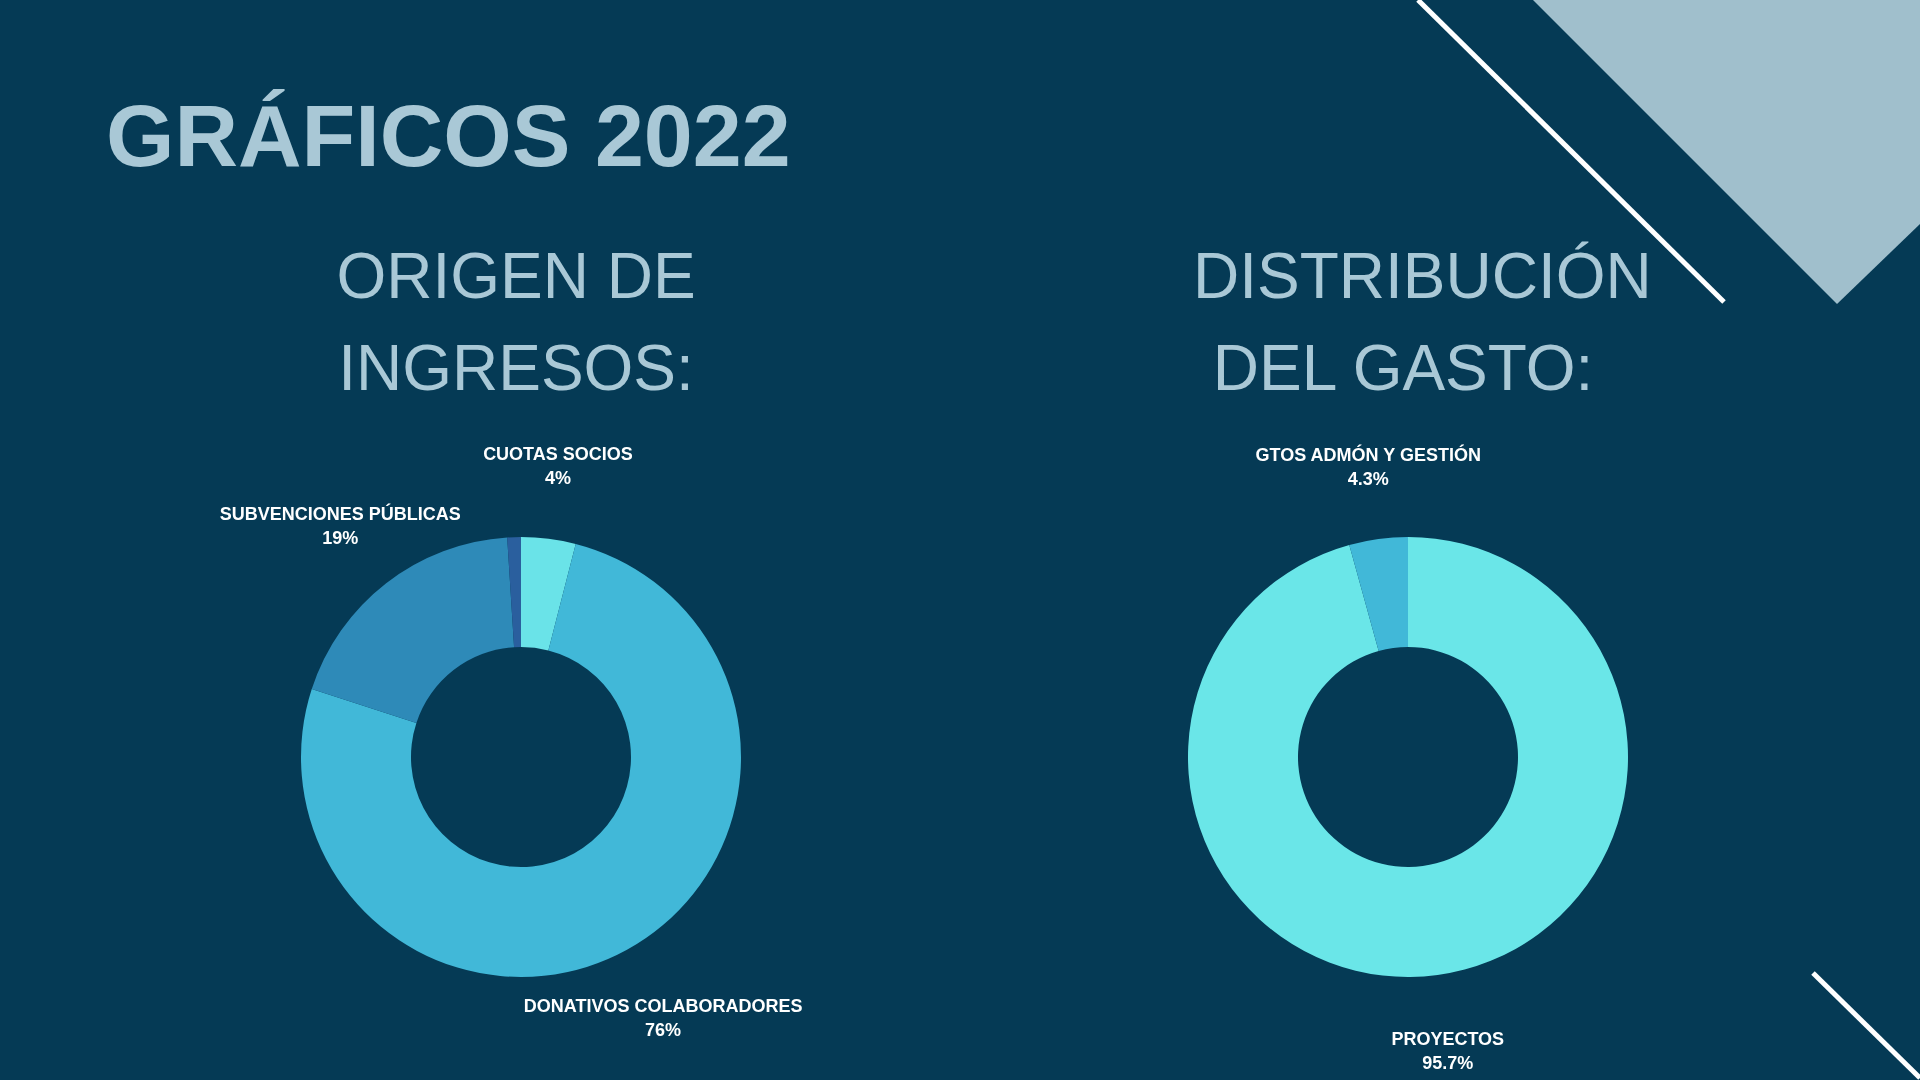 The height and width of the screenshot is (1080, 1920). I want to click on chart-title: GRÁFICOS 2022, so click(448, 136).